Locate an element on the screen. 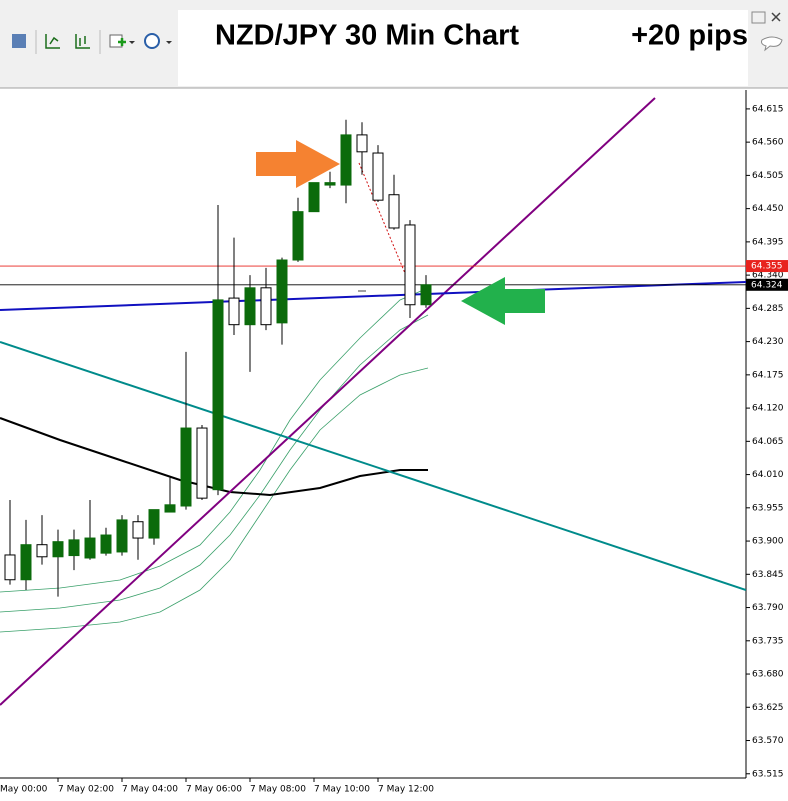 This screenshot has height=801, width=788. y-tick-label: 63.955 is located at coordinates (768, 508).